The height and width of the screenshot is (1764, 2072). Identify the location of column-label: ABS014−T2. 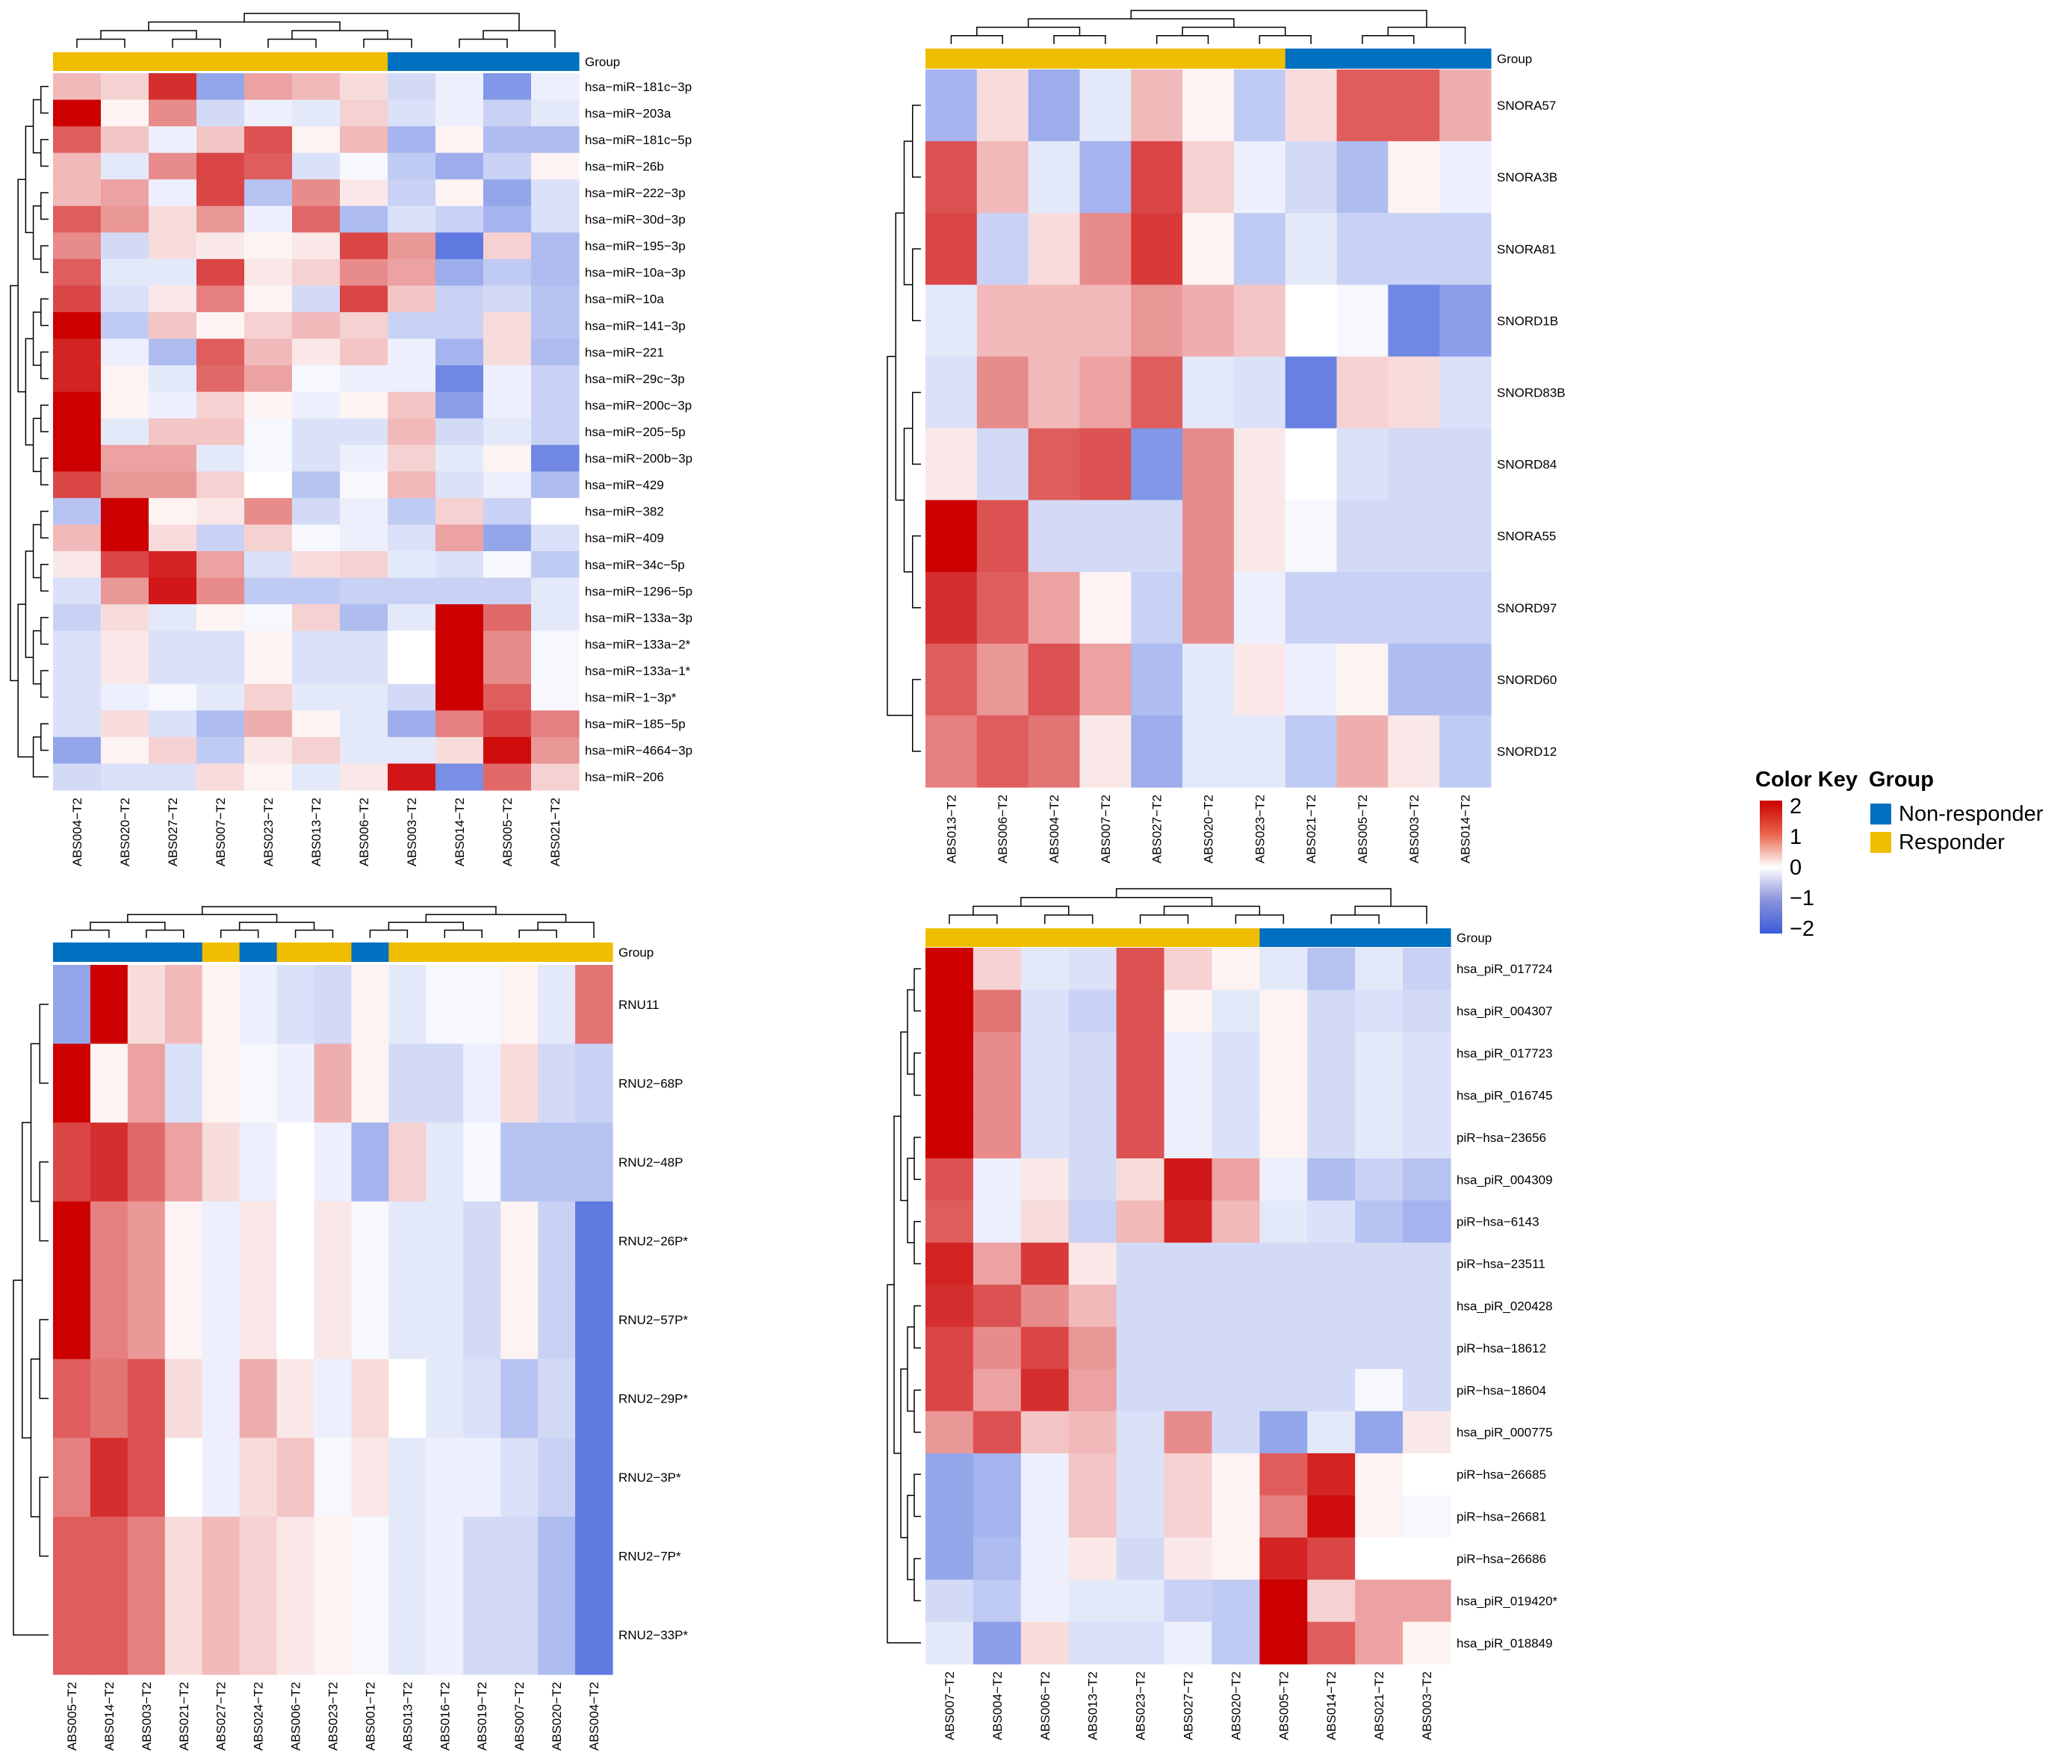
(109, 1716).